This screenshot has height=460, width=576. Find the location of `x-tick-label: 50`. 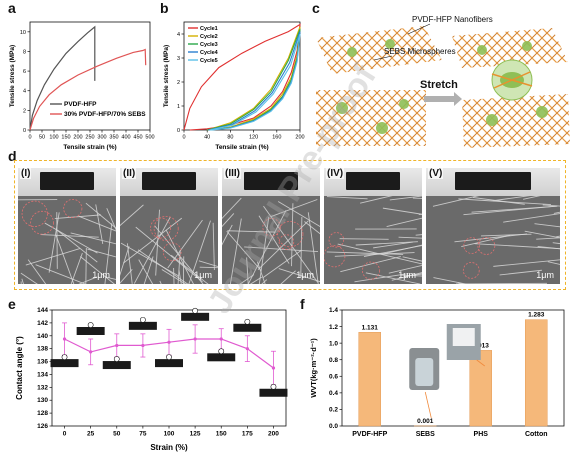

x-tick-label: 50 is located at coordinates (117, 434).